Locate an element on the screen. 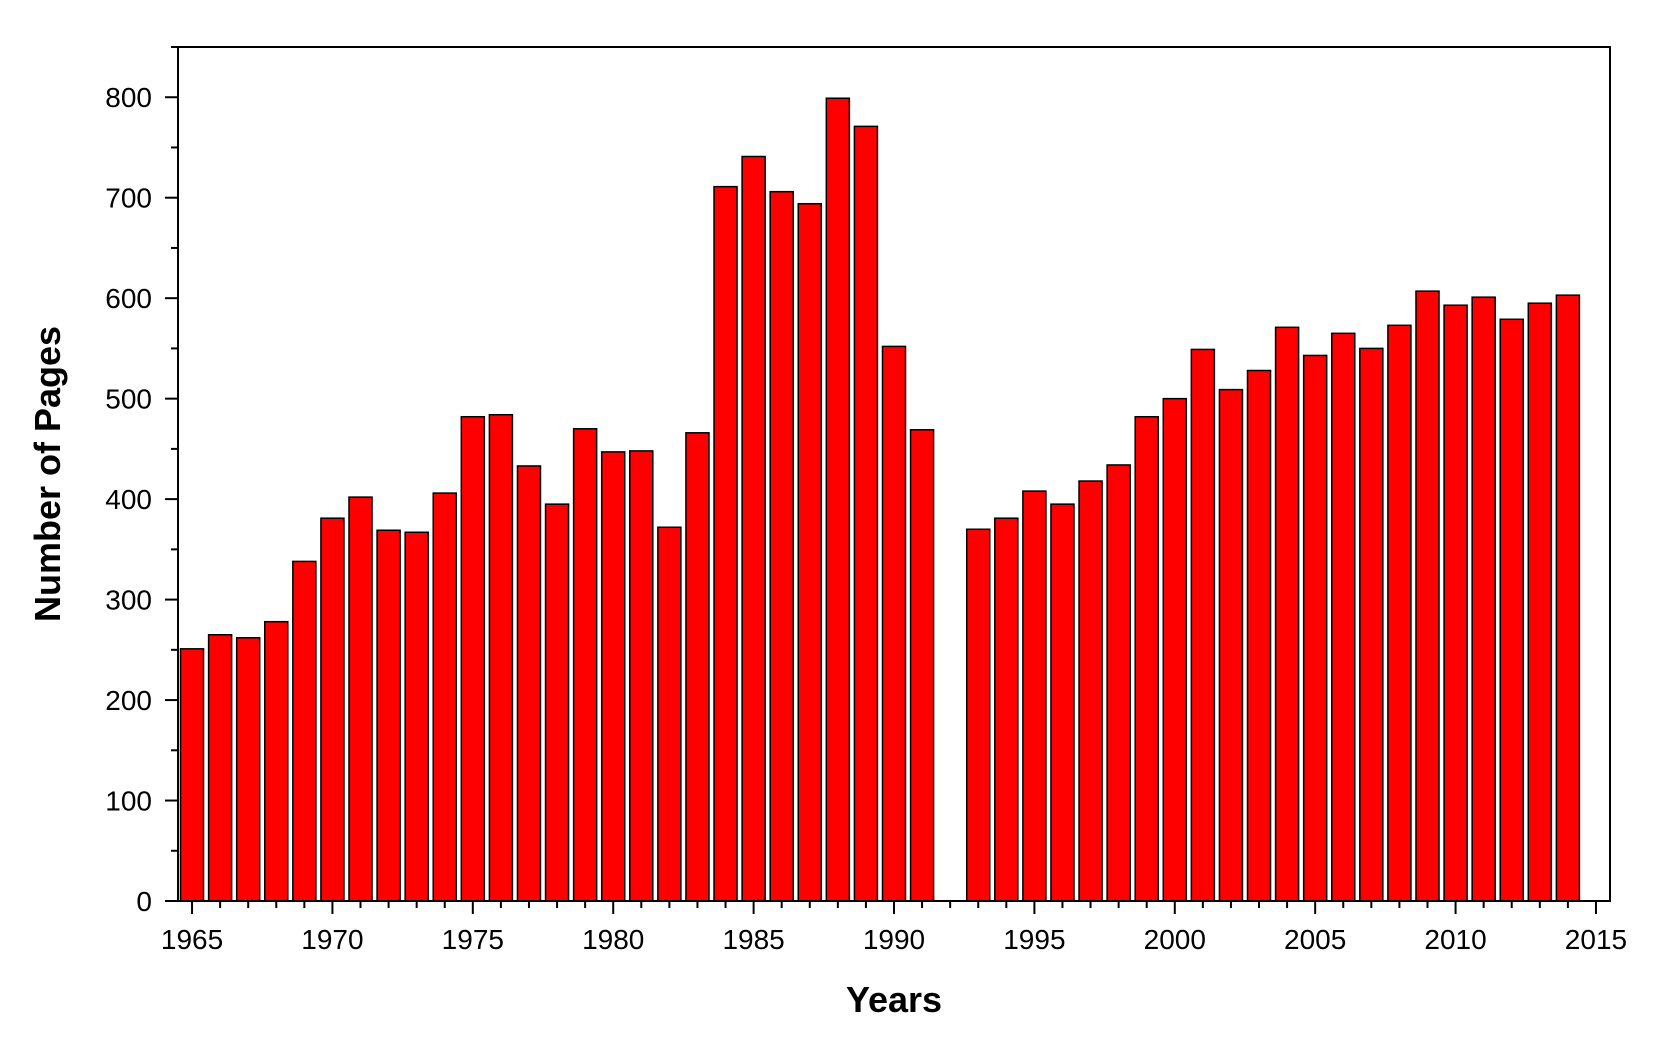 Image resolution: width=1655 pixels, height=1063 pixels. bar-1993 is located at coordinates (978, 715).